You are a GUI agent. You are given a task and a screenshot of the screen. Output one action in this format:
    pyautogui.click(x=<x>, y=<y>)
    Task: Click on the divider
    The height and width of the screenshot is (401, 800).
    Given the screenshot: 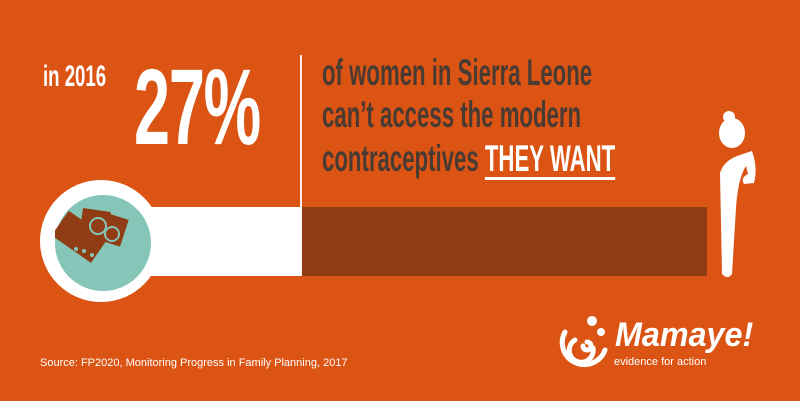 What is the action you would take?
    pyautogui.click(x=301, y=165)
    